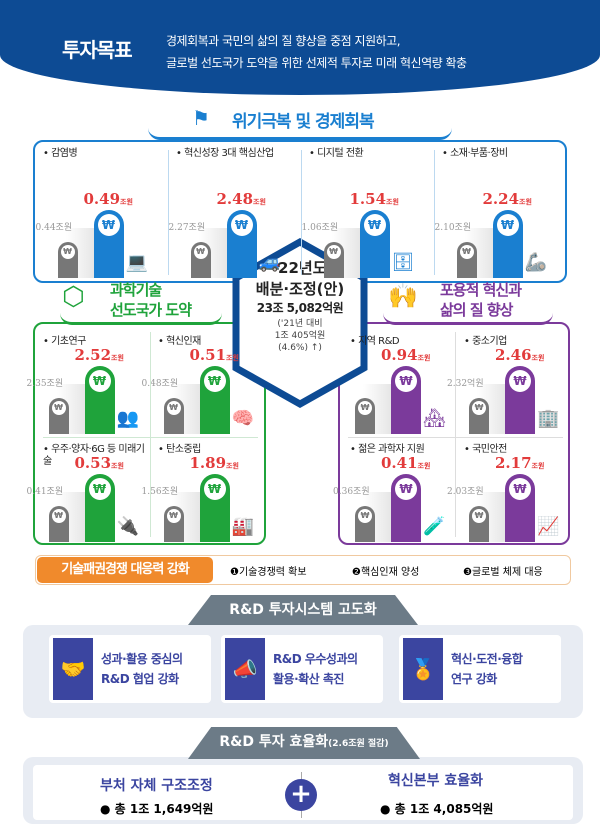 The image size is (600, 824). What do you see at coordinates (156, 786) in the screenshot?
I see `left-title: 부처 자체 구조조정` at bounding box center [156, 786].